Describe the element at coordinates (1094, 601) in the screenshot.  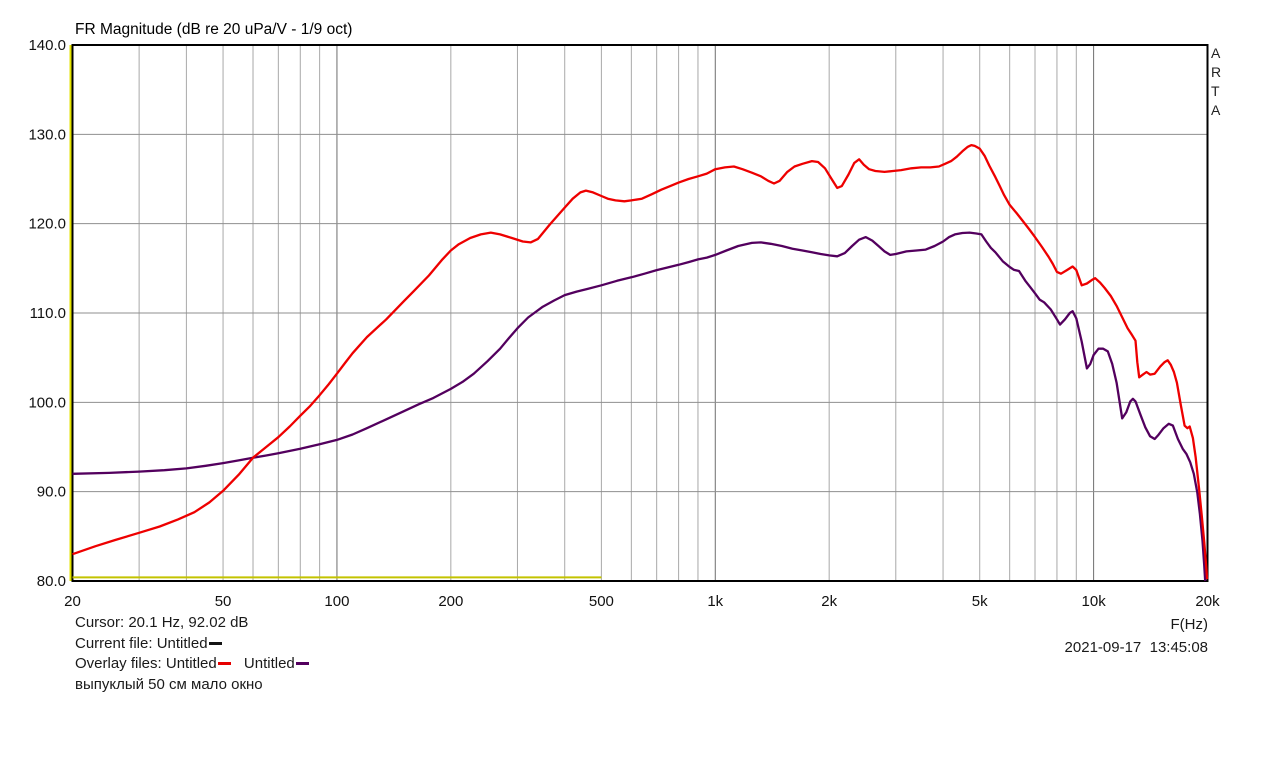
I see `x-tick-label: 10k` at that location.